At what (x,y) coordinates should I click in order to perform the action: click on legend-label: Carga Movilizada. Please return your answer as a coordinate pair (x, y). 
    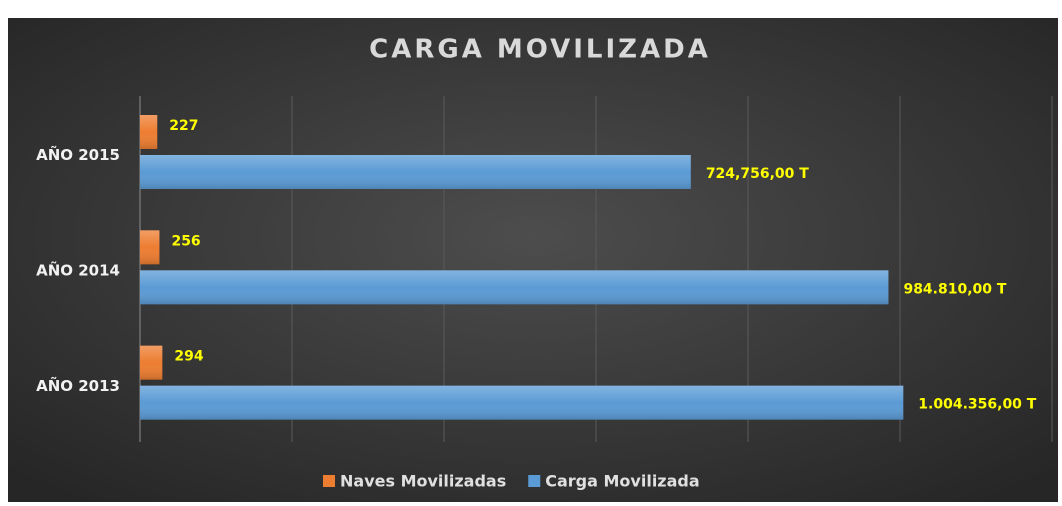
    Looking at the image, I should click on (622, 481).